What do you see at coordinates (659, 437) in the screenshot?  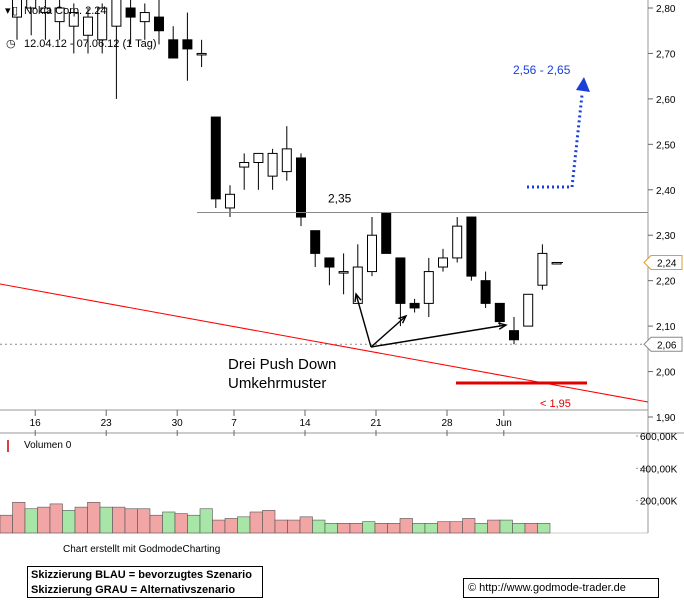 I see `volume-tick-label: 600,00K` at bounding box center [659, 437].